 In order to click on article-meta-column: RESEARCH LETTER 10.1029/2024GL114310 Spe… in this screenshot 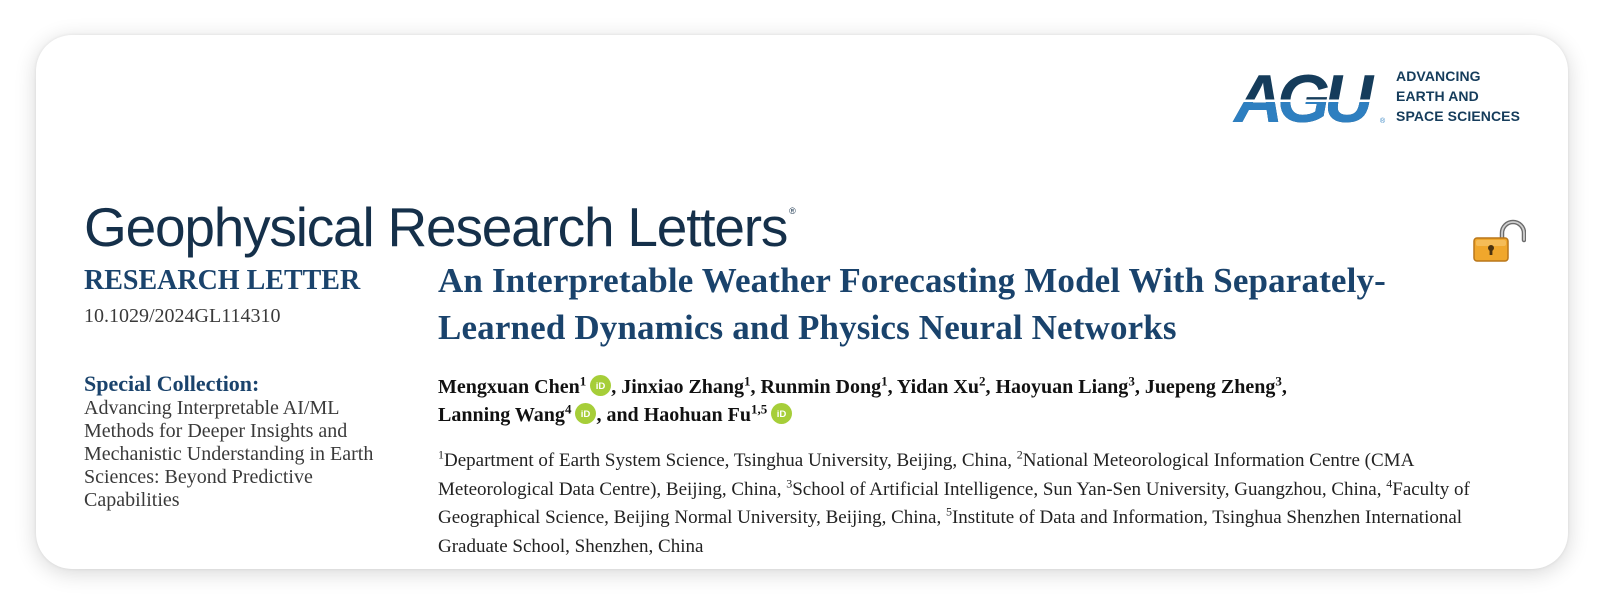, I will do `click(249, 388)`.